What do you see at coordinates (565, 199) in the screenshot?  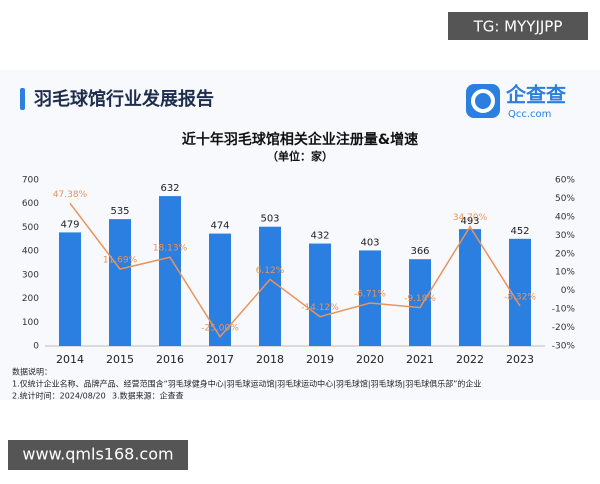 I see `y2-tick-label: 50%` at bounding box center [565, 199].